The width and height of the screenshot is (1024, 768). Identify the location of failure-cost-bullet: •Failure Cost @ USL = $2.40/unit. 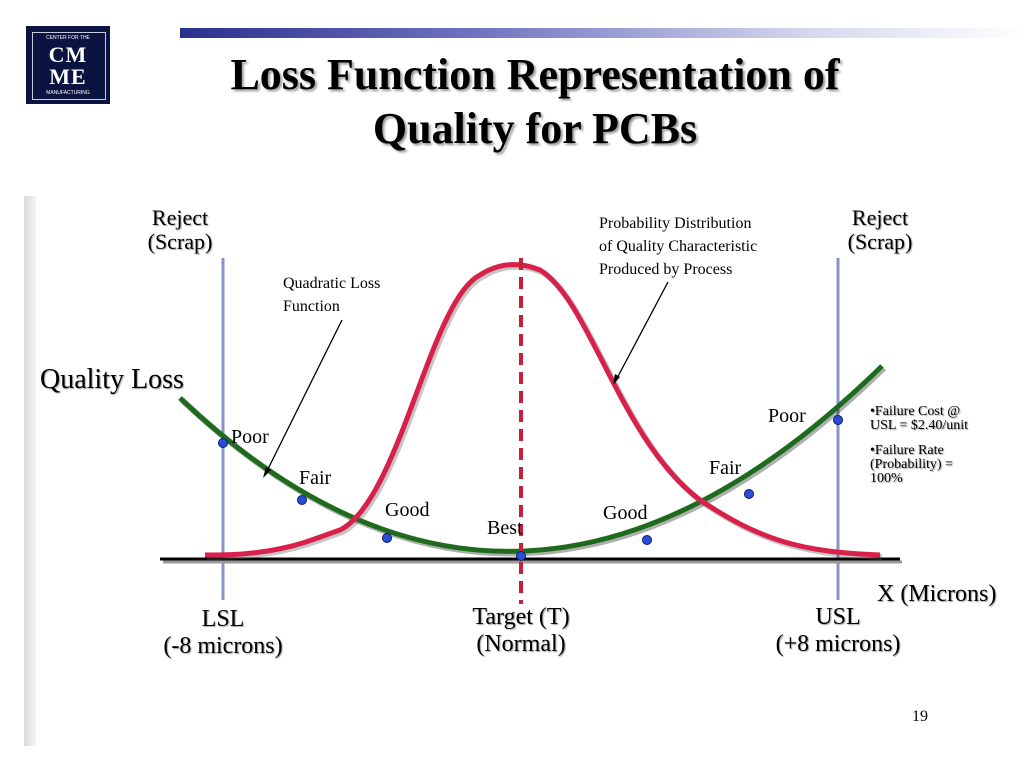
(919, 419).